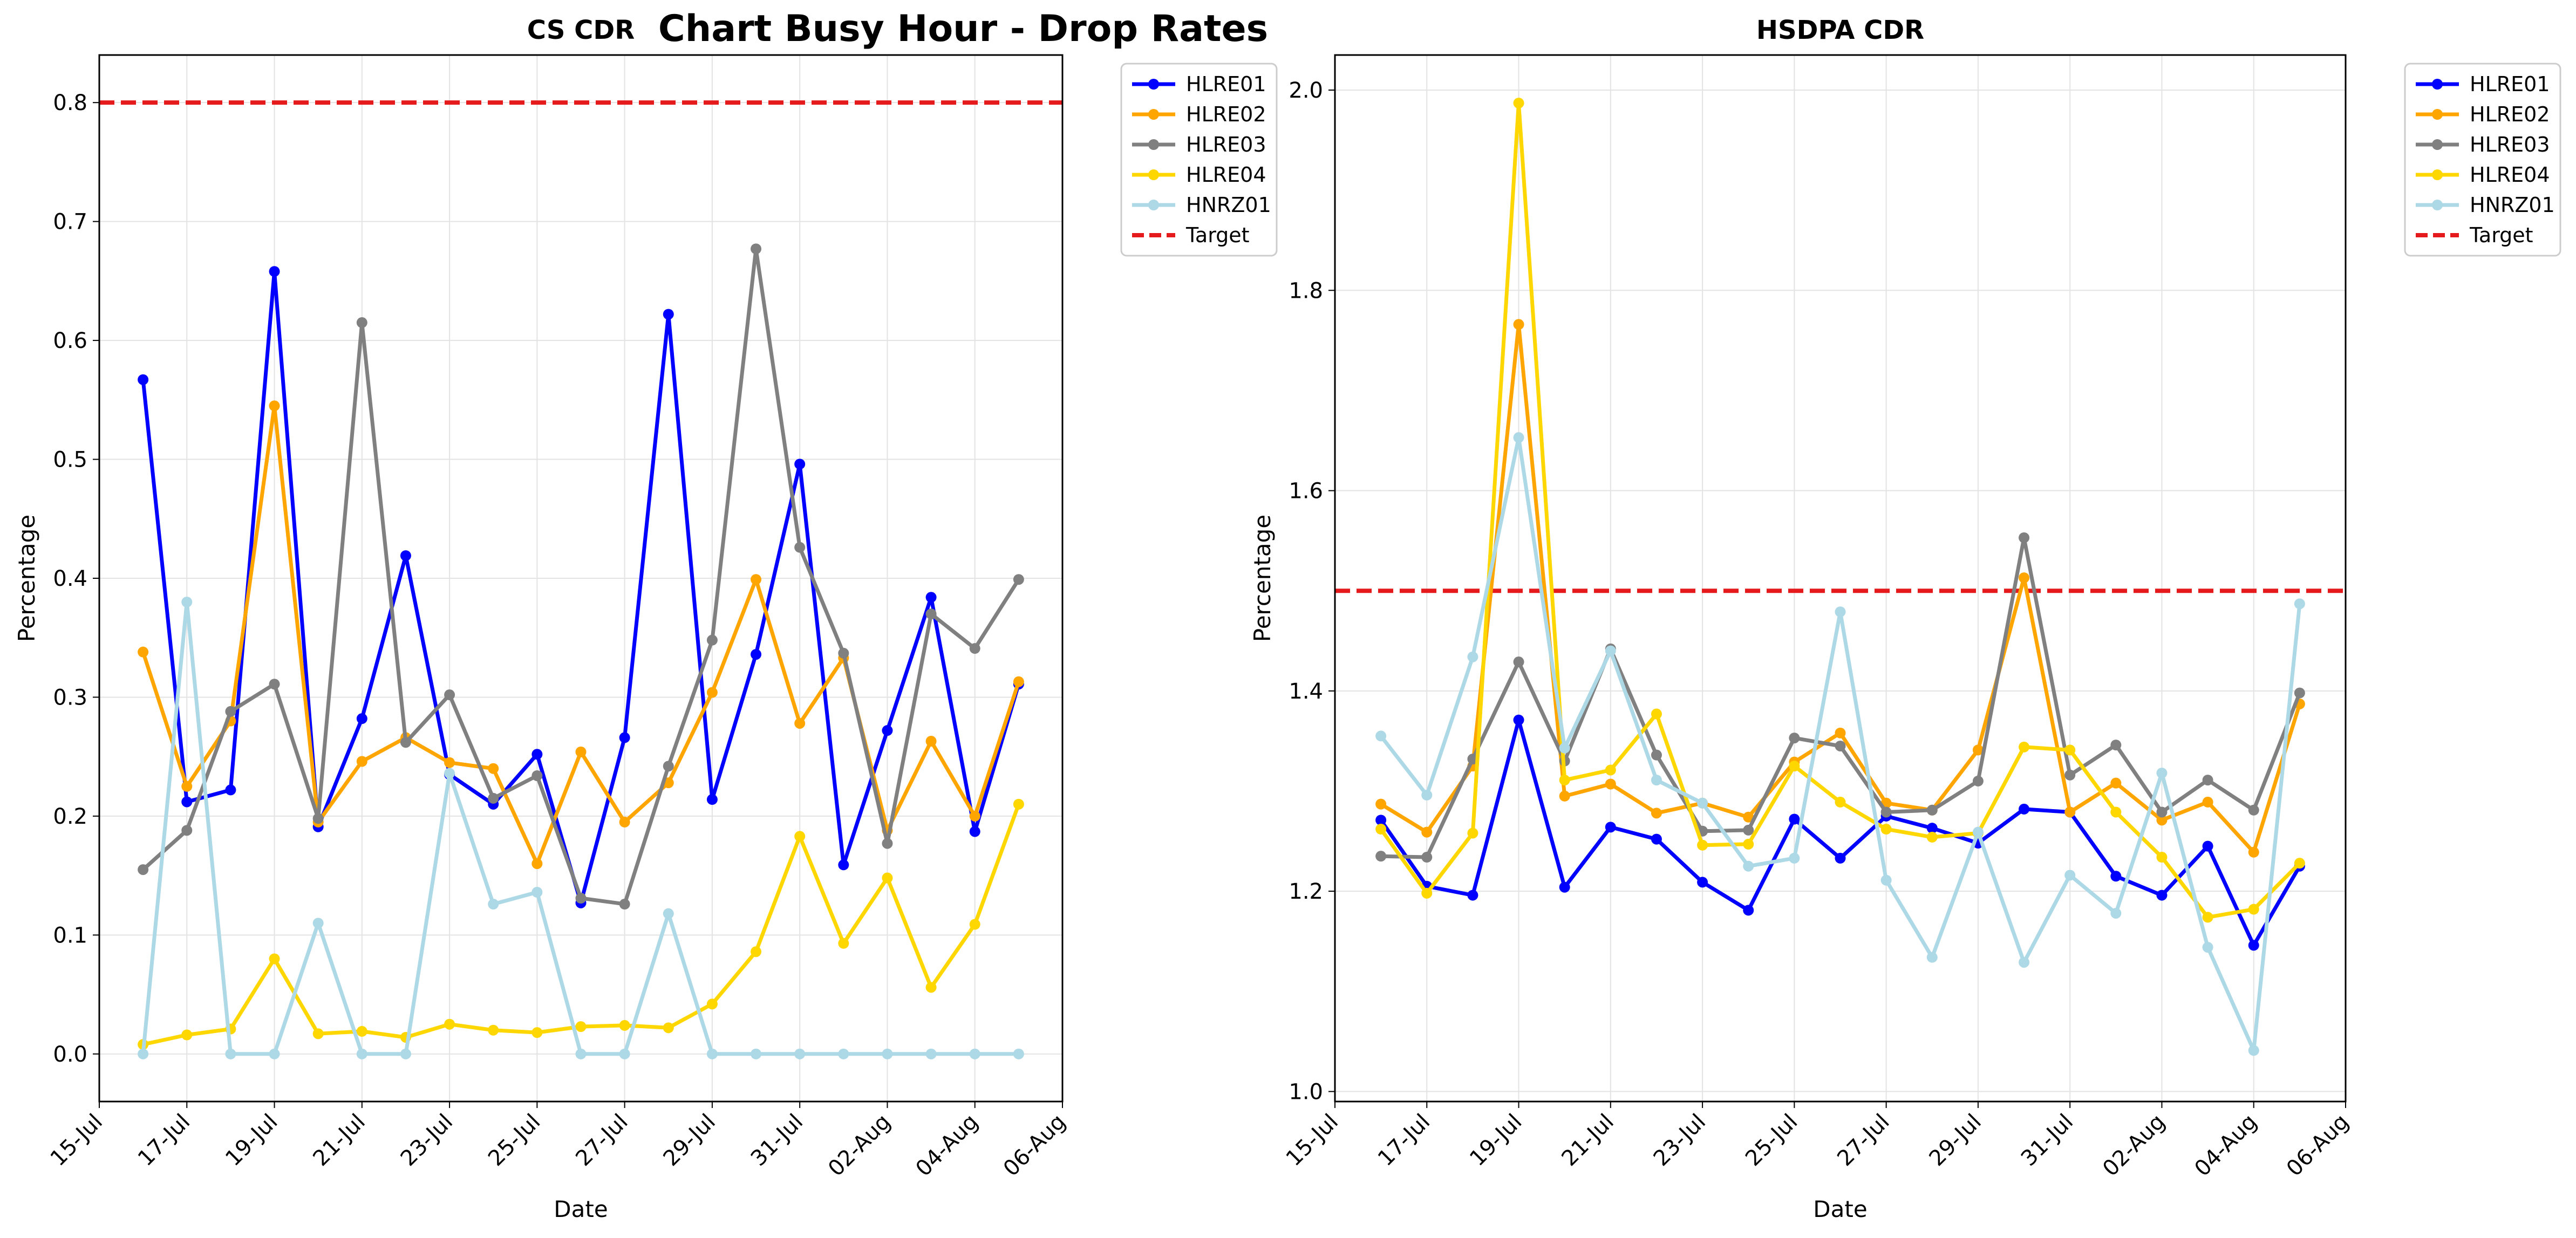 The image size is (2576, 1238). Describe the element at coordinates (427, 1140) in the screenshot. I see `chart1-x-tick-label: 23-Jul` at that location.